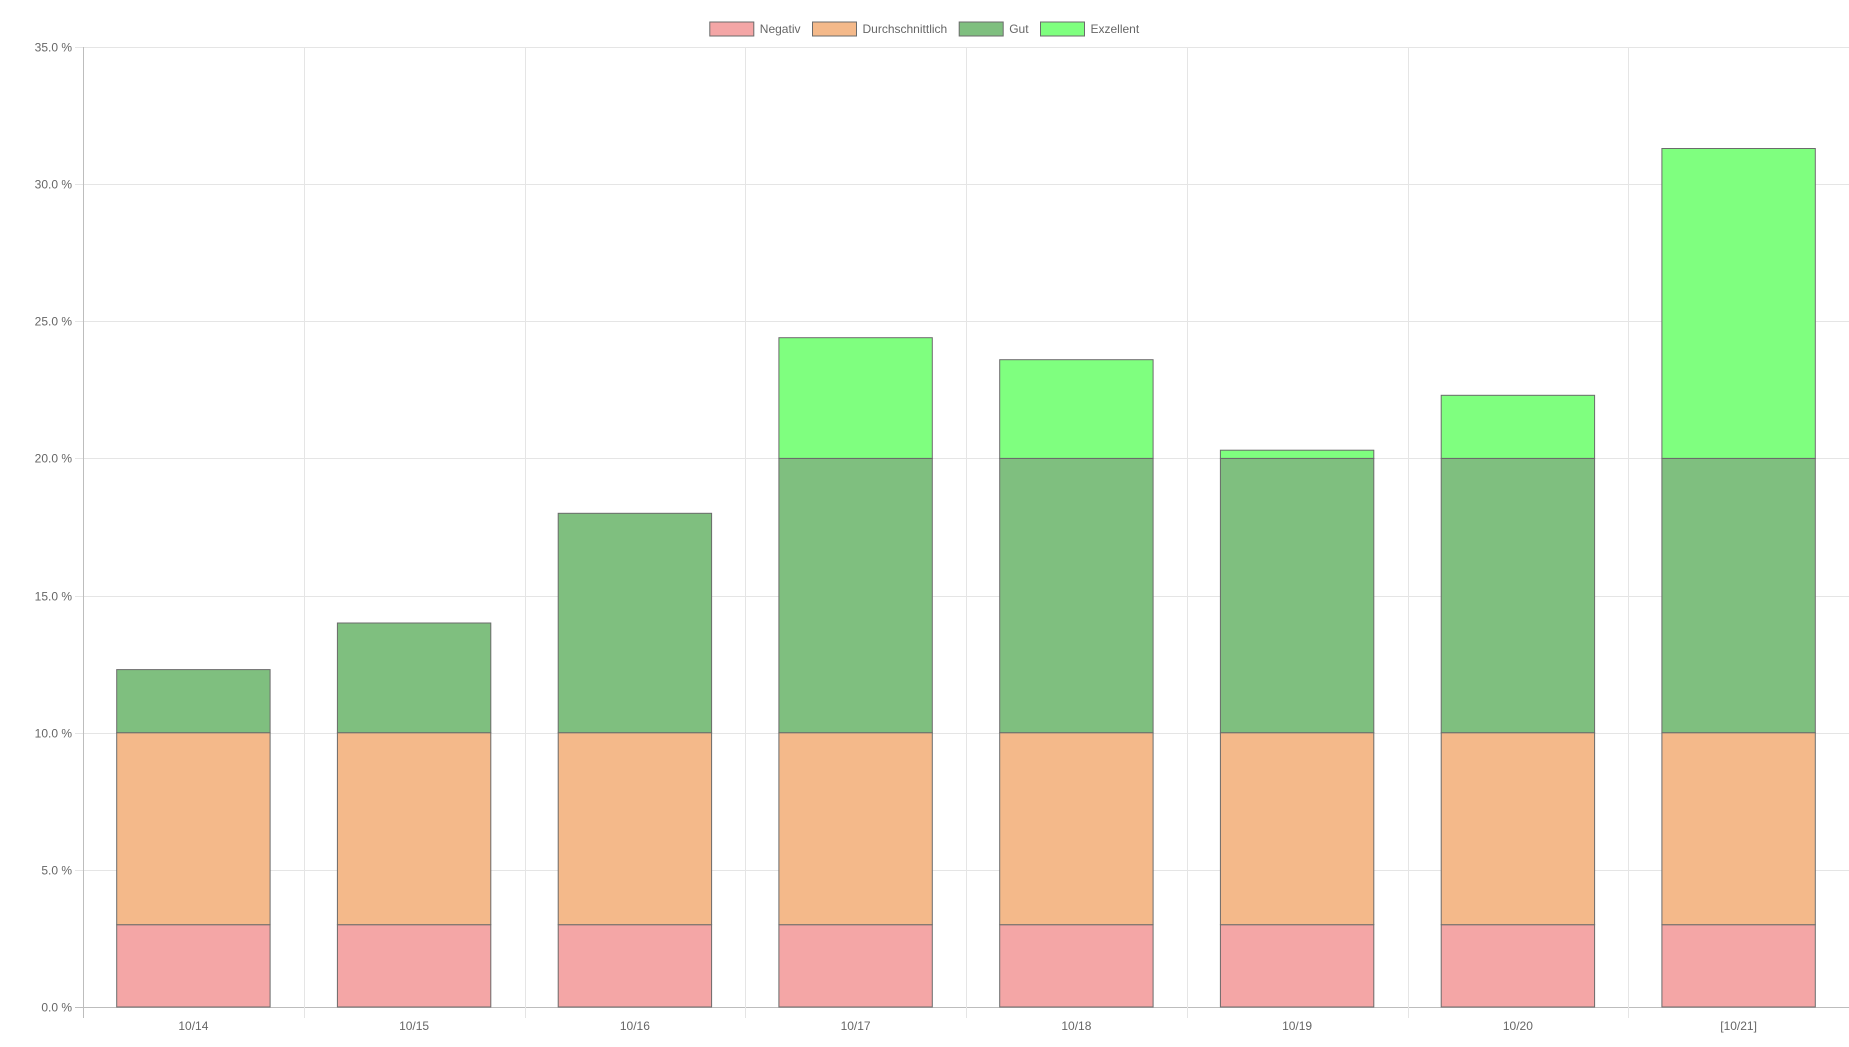 The image size is (1849, 1047). I want to click on y-tick-label: 10.0 %, so click(54, 734).